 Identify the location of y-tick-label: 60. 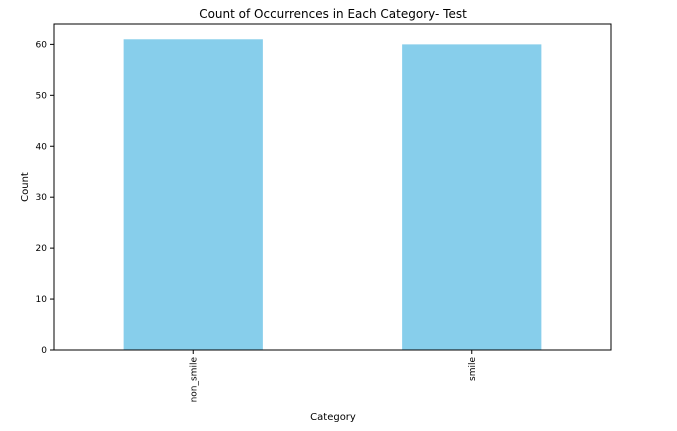
(42, 45).